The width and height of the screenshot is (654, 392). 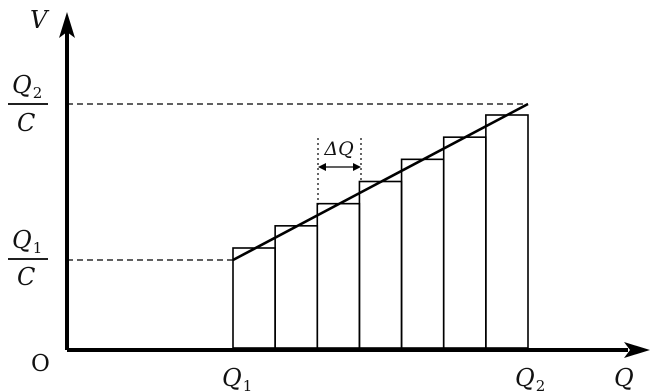 What do you see at coordinates (28, 258) in the screenshot?
I see `v1-fraction-label: Q1 C` at bounding box center [28, 258].